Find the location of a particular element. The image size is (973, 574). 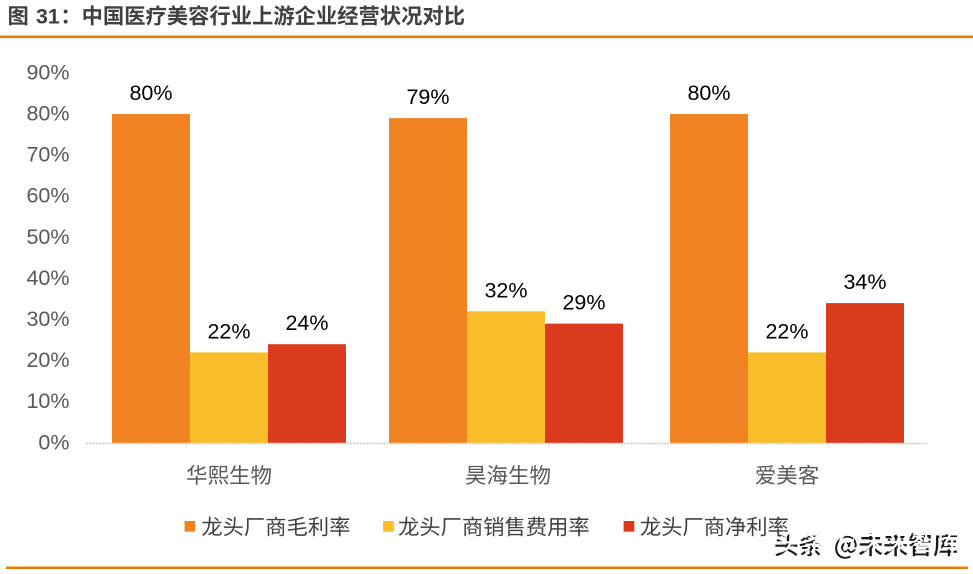

svg-text: 32% is located at coordinates (505, 290).